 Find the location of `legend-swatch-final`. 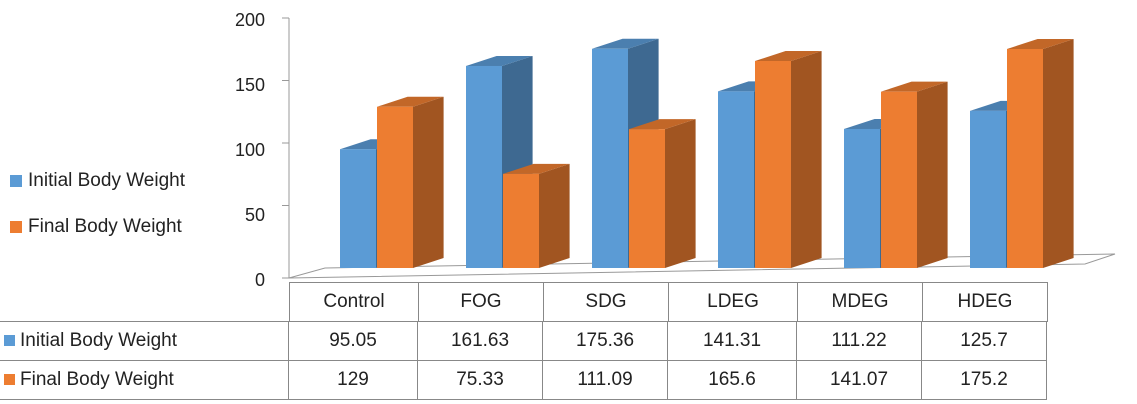

legend-swatch-final is located at coordinates (16, 227).